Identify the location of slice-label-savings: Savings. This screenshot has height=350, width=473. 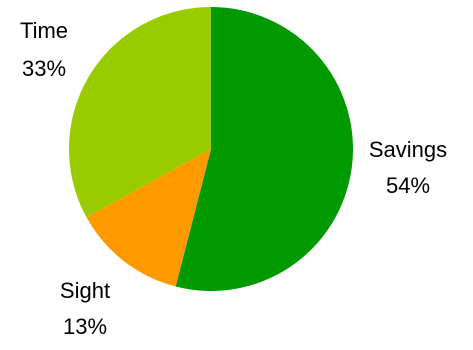
(408, 149).